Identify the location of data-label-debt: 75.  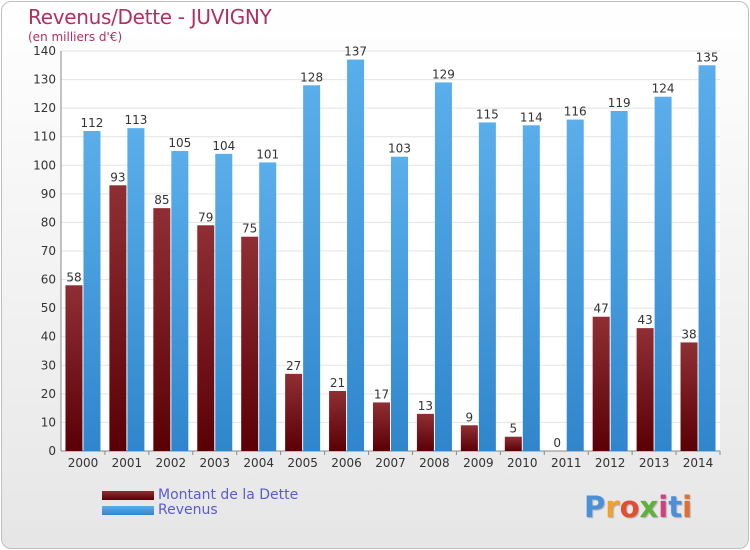
(249, 229).